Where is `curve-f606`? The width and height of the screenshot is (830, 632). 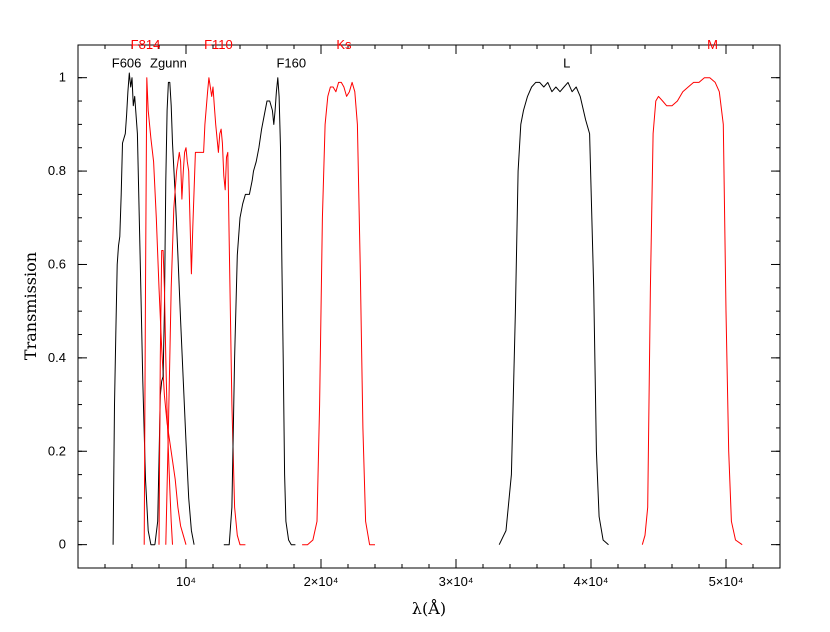
curve-f606 is located at coordinates (133, 309).